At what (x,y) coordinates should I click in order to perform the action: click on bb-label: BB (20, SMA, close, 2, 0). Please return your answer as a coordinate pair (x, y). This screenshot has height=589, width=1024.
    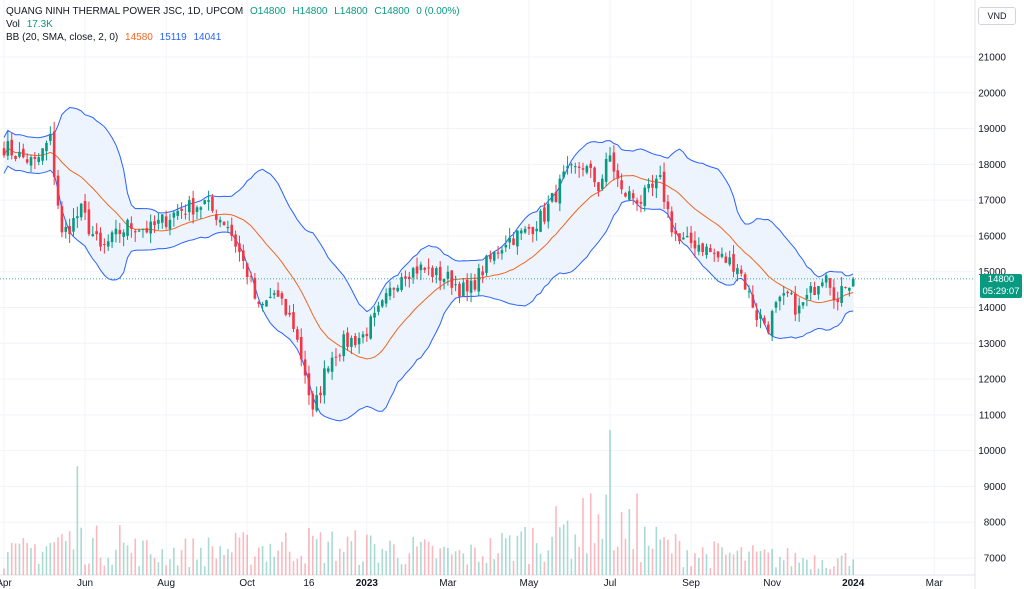
    Looking at the image, I should click on (62, 37).